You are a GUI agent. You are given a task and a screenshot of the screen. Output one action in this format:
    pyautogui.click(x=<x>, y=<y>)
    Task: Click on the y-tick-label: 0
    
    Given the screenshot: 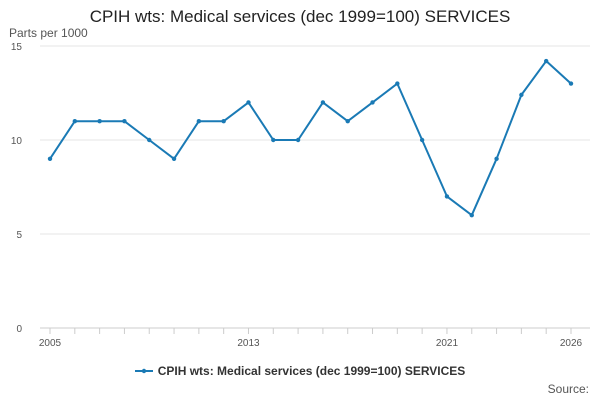 What is the action you would take?
    pyautogui.click(x=19, y=329)
    